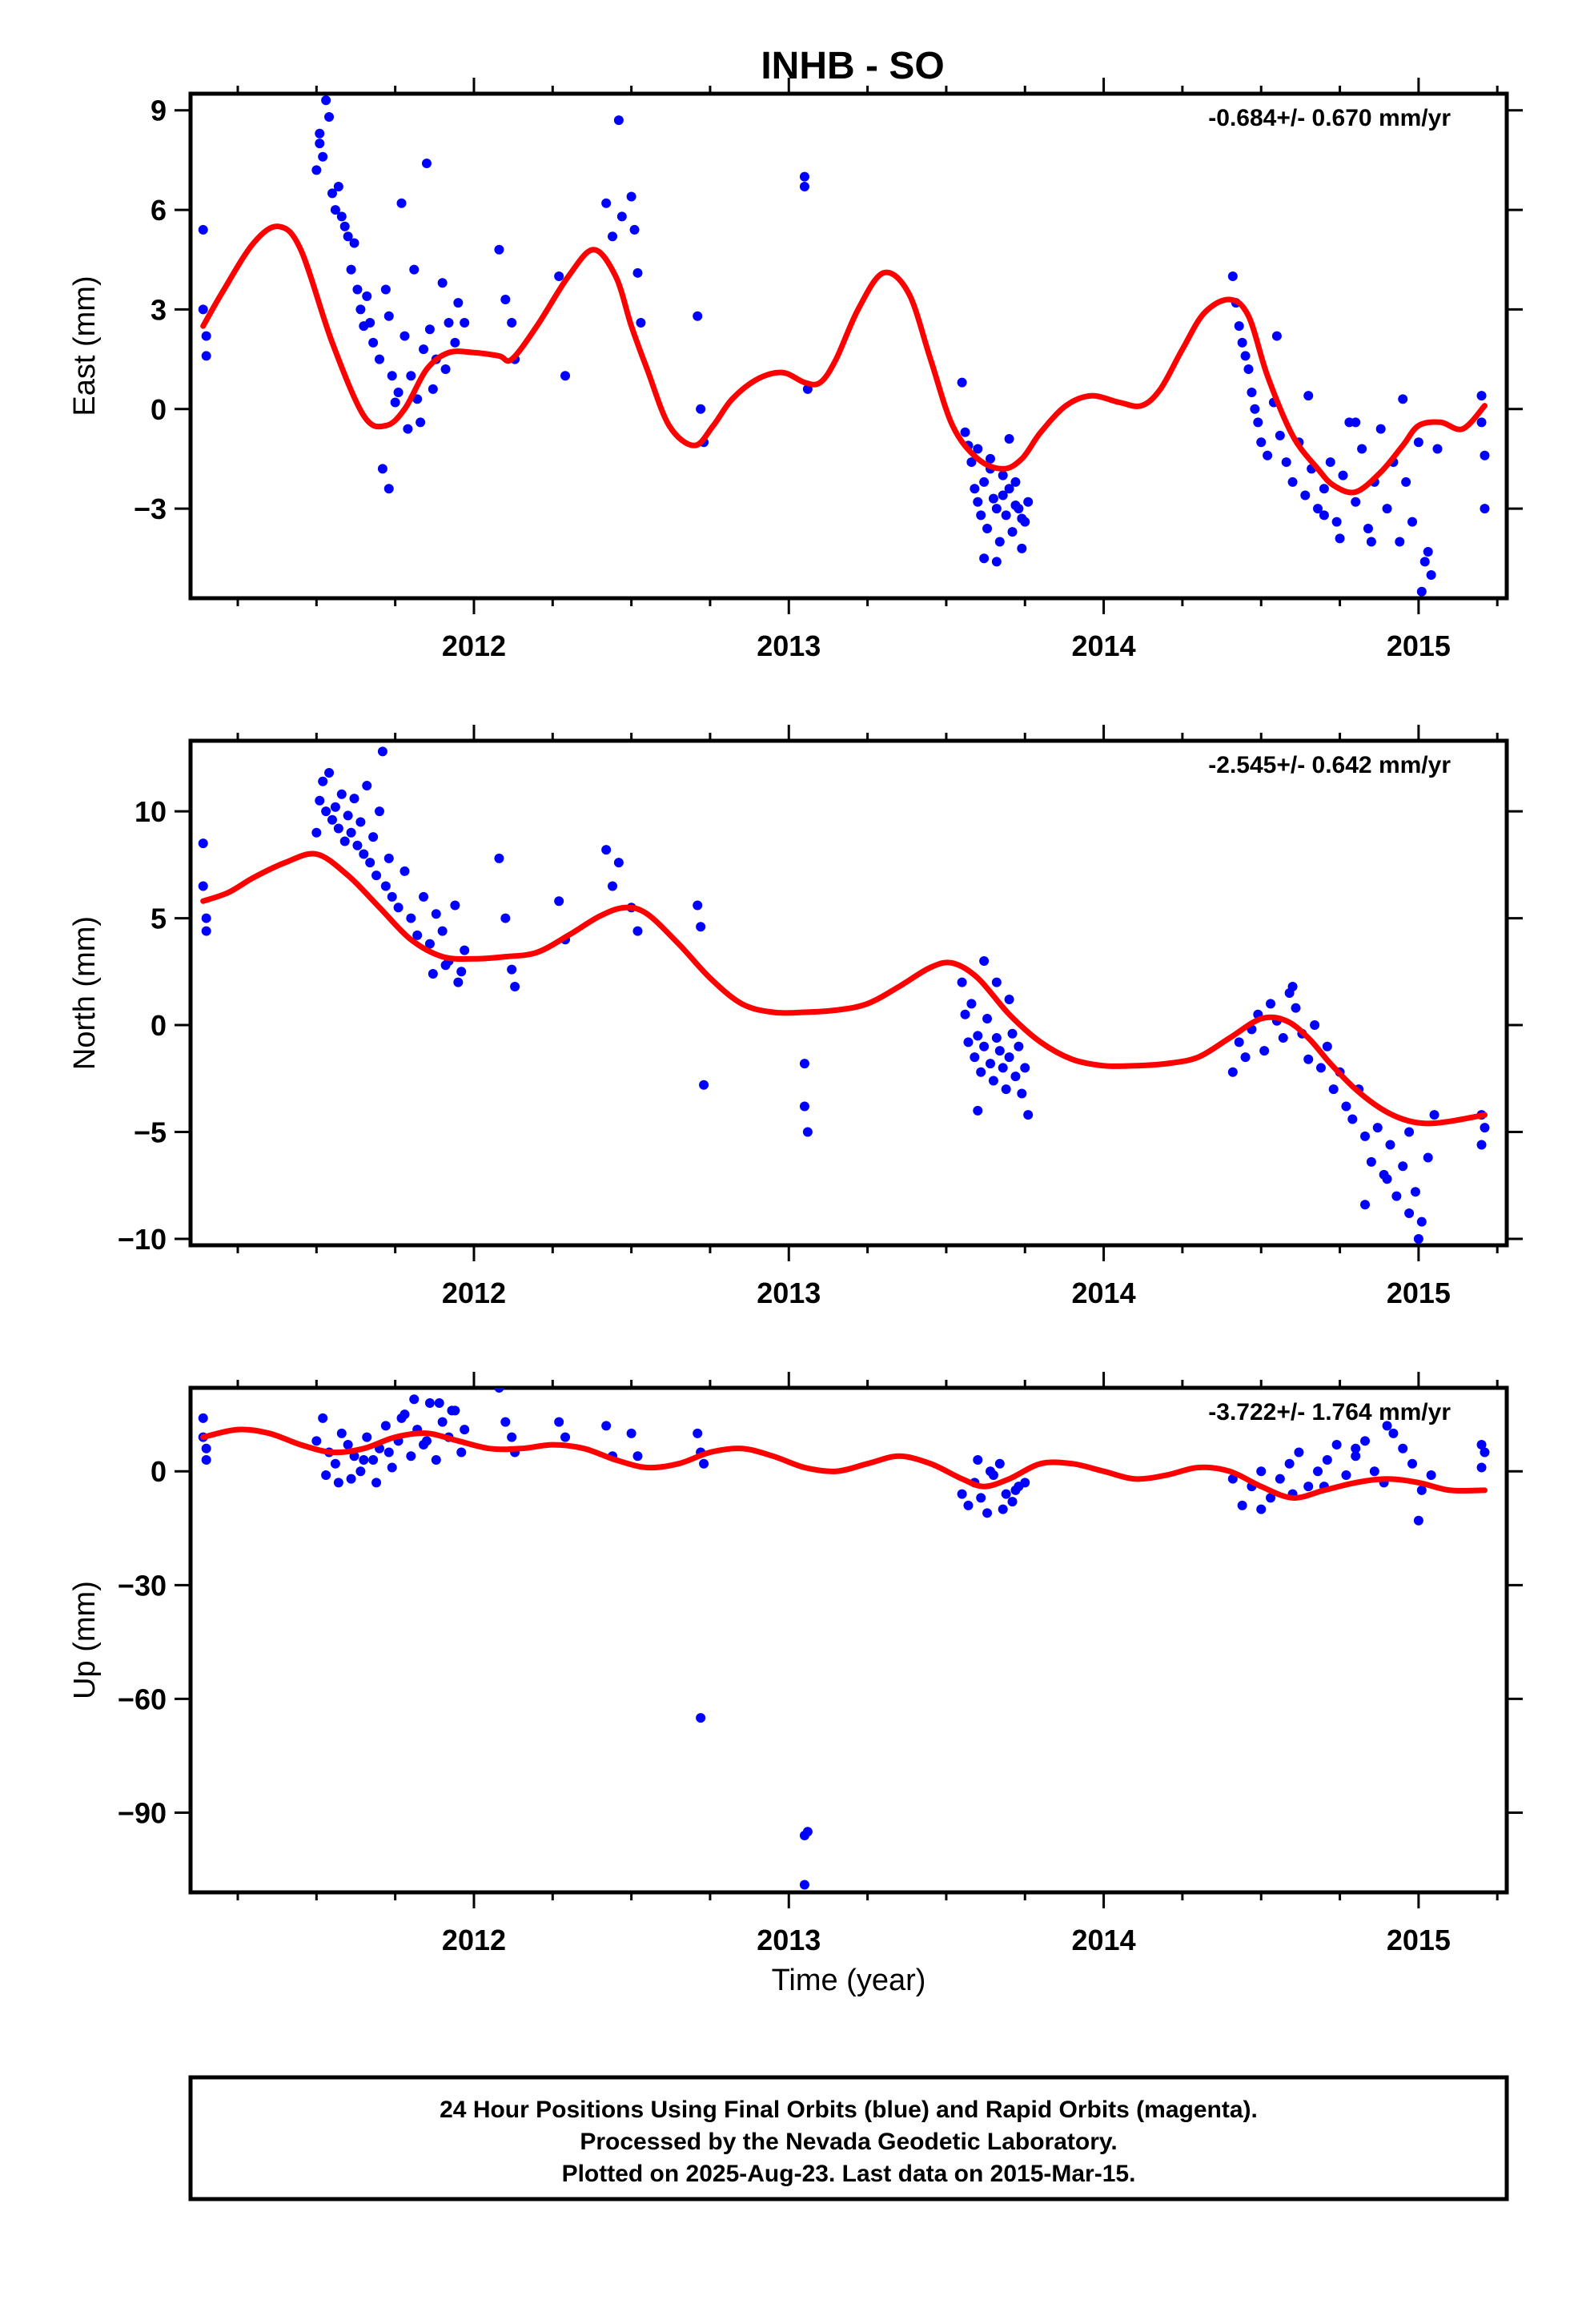 This screenshot has width=1582, height=2324. What do you see at coordinates (151, 811) in the screenshot?
I see `north-y-tick-label: 10` at bounding box center [151, 811].